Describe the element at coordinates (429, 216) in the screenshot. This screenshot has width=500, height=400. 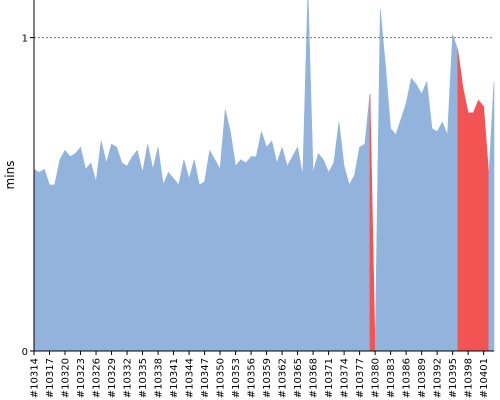
I see `area-segment-#10391` at that location.